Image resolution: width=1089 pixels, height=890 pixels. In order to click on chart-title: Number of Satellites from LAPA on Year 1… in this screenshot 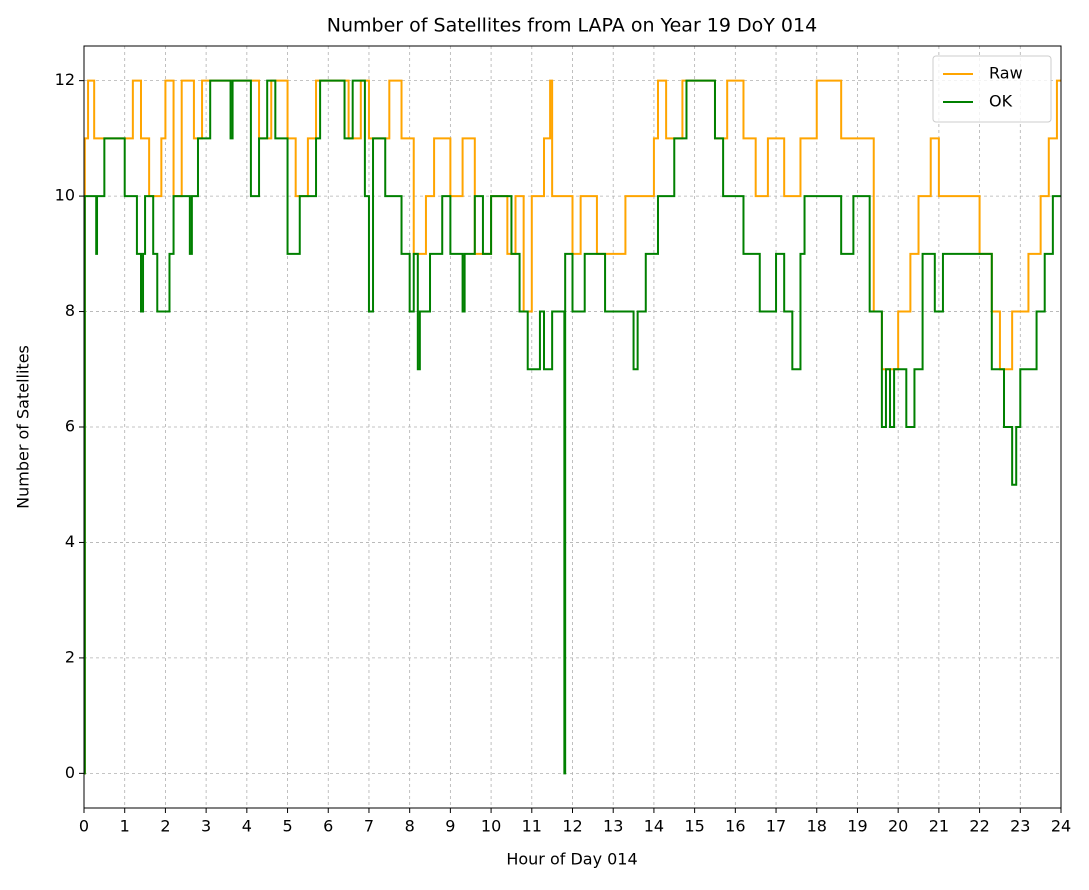, I will do `click(572, 26)`.